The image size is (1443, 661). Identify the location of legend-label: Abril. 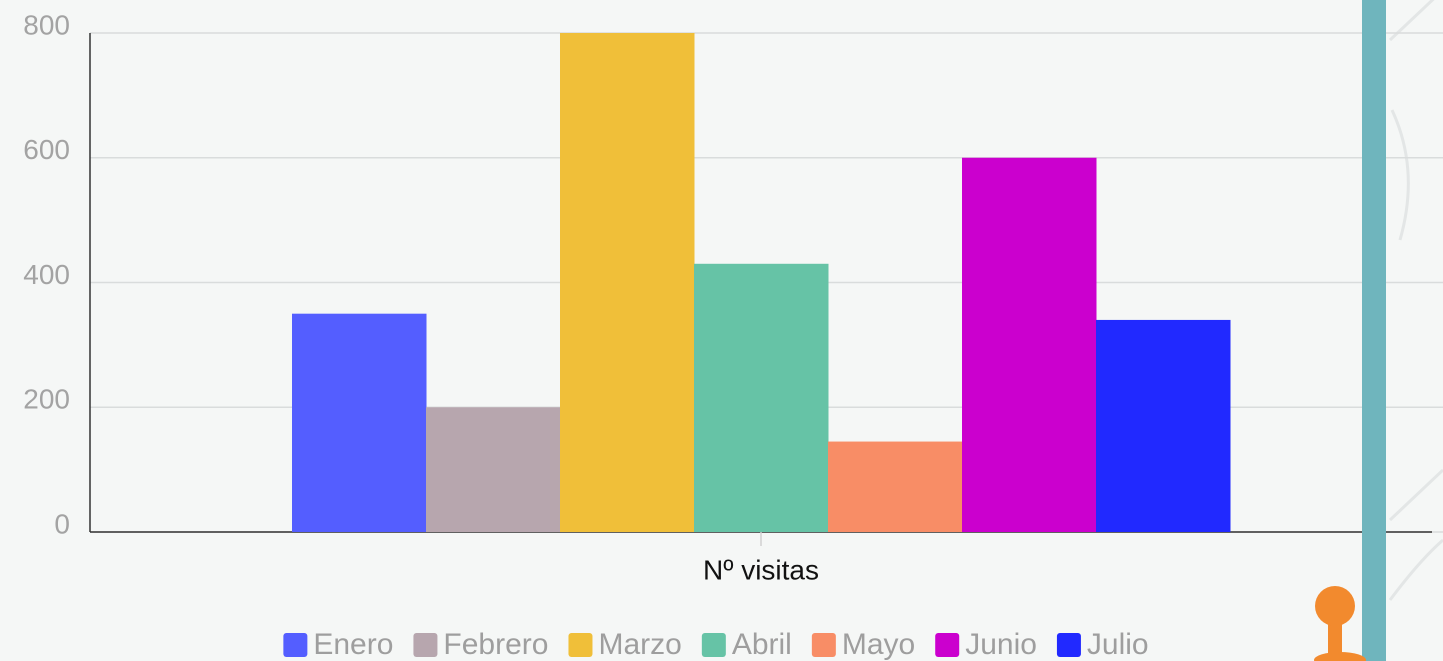
(762, 644).